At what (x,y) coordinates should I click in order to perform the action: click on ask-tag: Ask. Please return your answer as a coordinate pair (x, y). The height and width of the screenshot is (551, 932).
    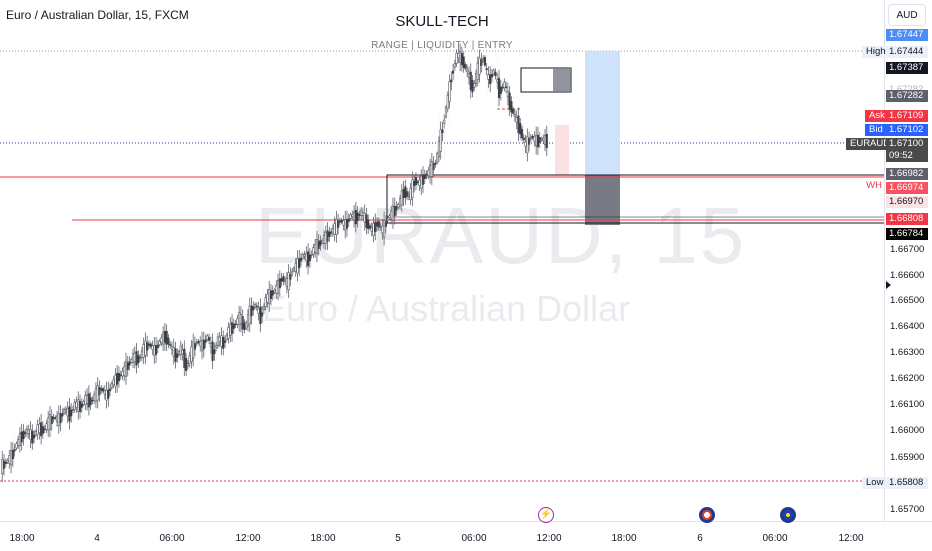
    Looking at the image, I should click on (875, 116).